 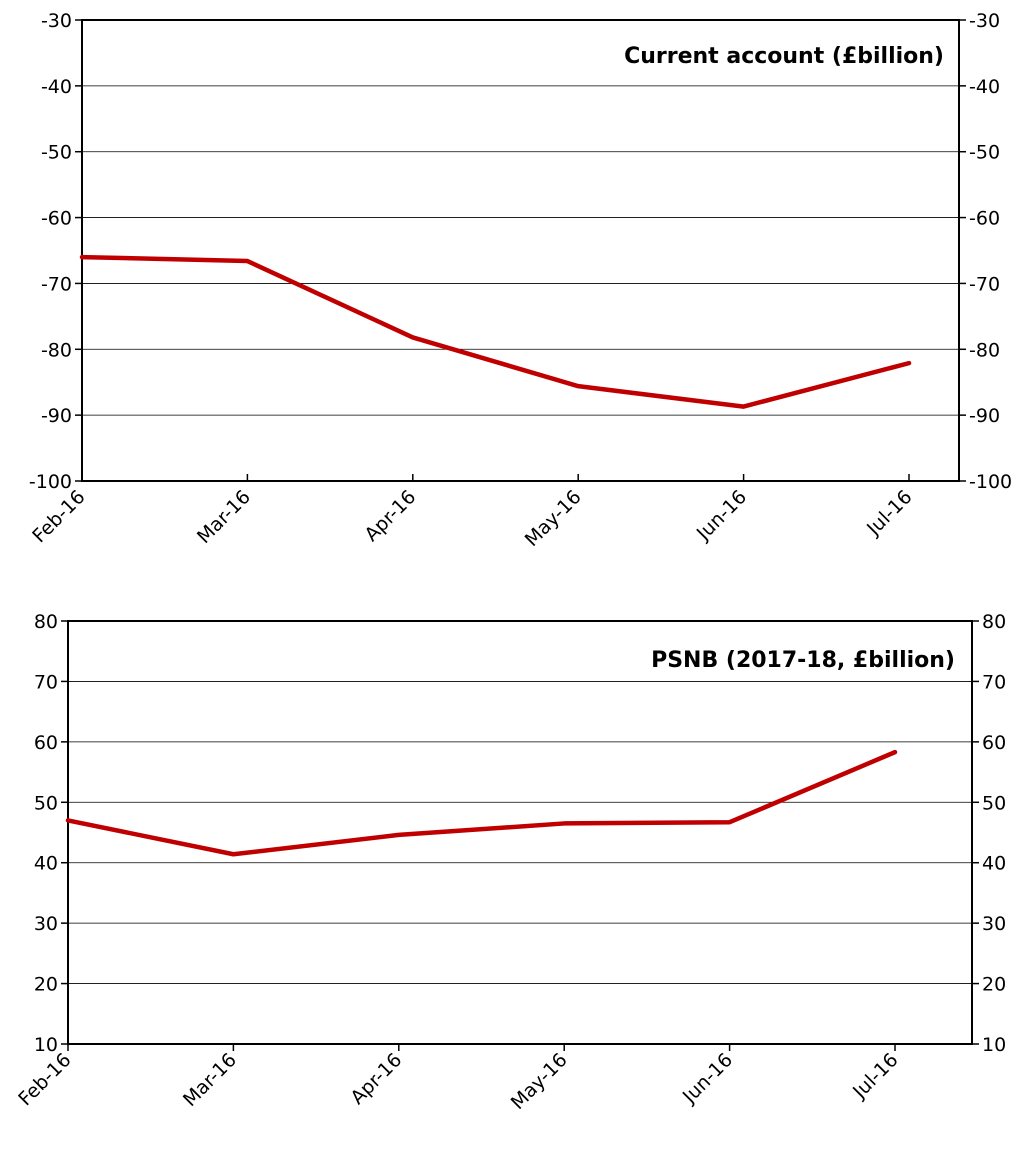 What do you see at coordinates (984, 416) in the screenshot?
I see `y-tick-label-right: -90` at bounding box center [984, 416].